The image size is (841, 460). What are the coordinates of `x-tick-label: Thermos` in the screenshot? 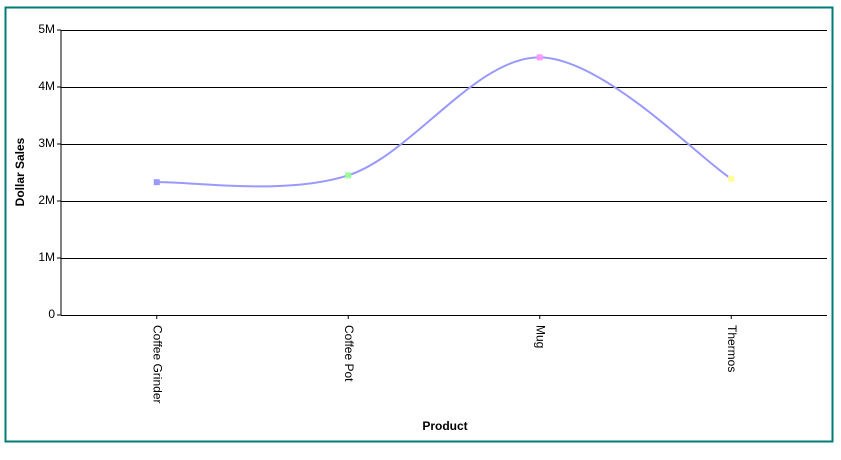 It's located at (732, 348).